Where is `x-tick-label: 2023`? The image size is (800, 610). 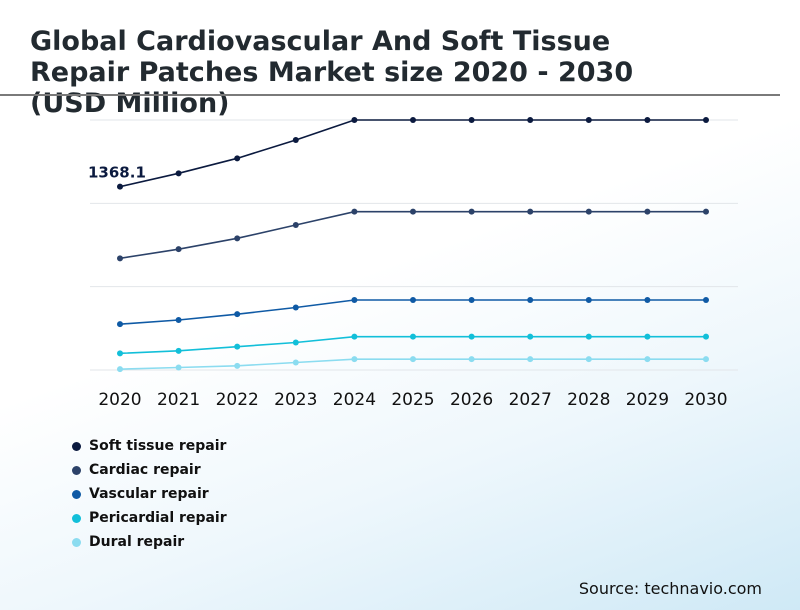 x-tick-label: 2023 is located at coordinates (295, 400).